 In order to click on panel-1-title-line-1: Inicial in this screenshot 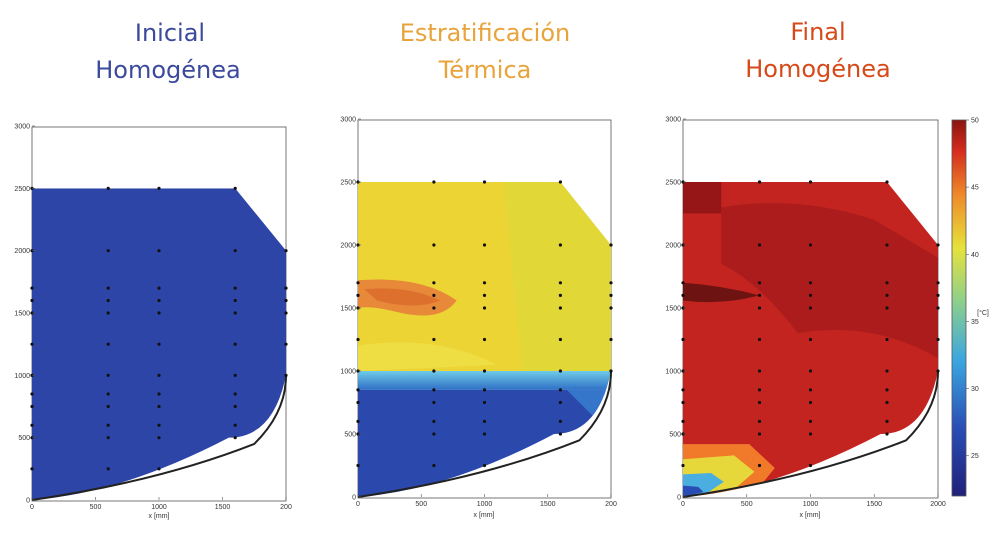, I will do `click(170, 33)`.